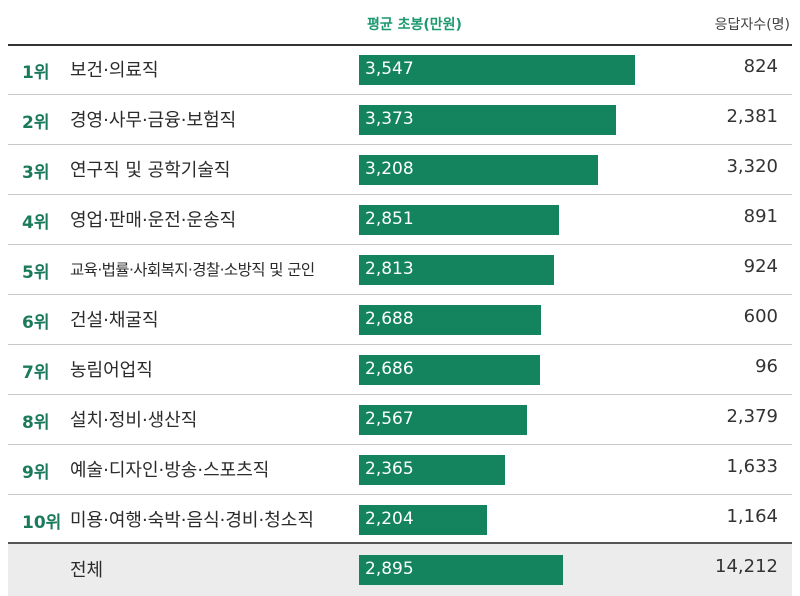  I want to click on salary-bar: 2,851, so click(459, 220).